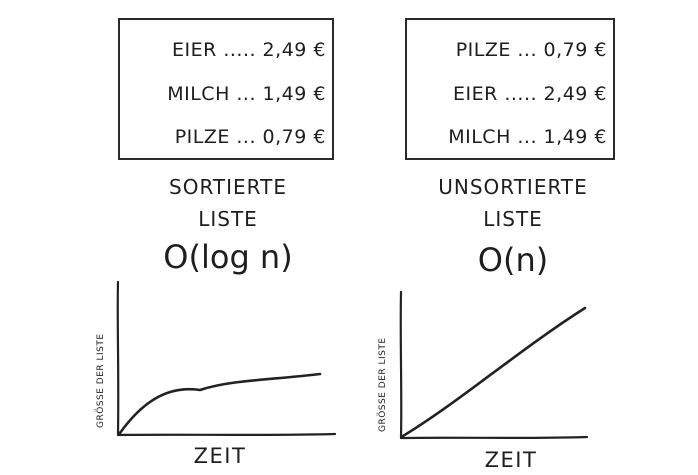 This screenshot has width=698, height=475. I want to click on linear-curve, so click(494, 372).